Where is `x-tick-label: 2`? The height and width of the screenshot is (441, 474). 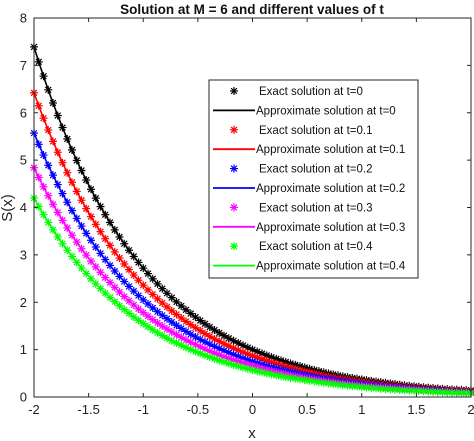 x-tick-label: 2 is located at coordinates (470, 409).